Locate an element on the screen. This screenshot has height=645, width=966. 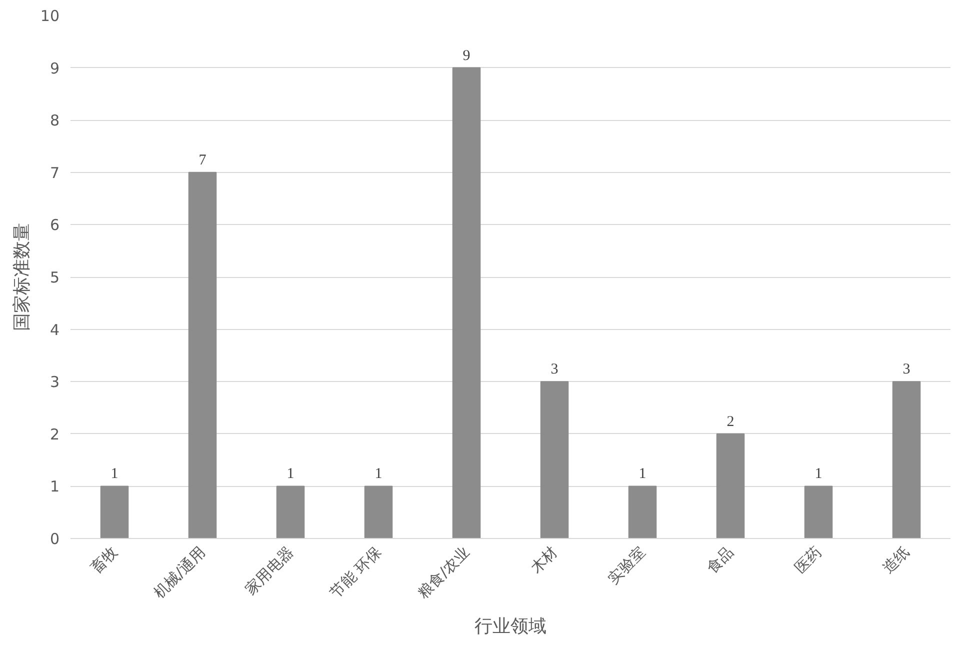
y-tick-label: 9 is located at coordinates (55, 68).